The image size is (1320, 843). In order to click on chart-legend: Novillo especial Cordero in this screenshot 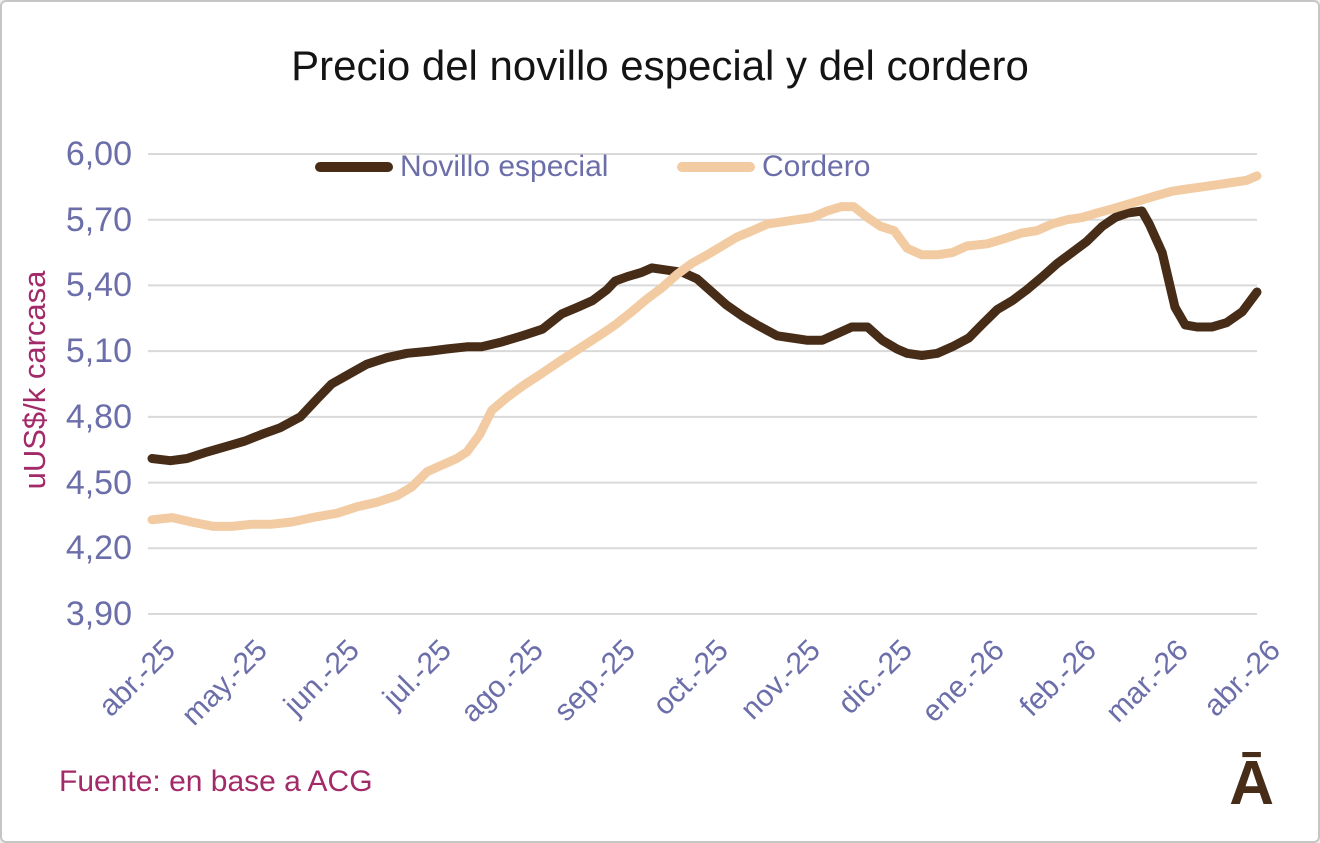, I will do `click(660, 167)`.